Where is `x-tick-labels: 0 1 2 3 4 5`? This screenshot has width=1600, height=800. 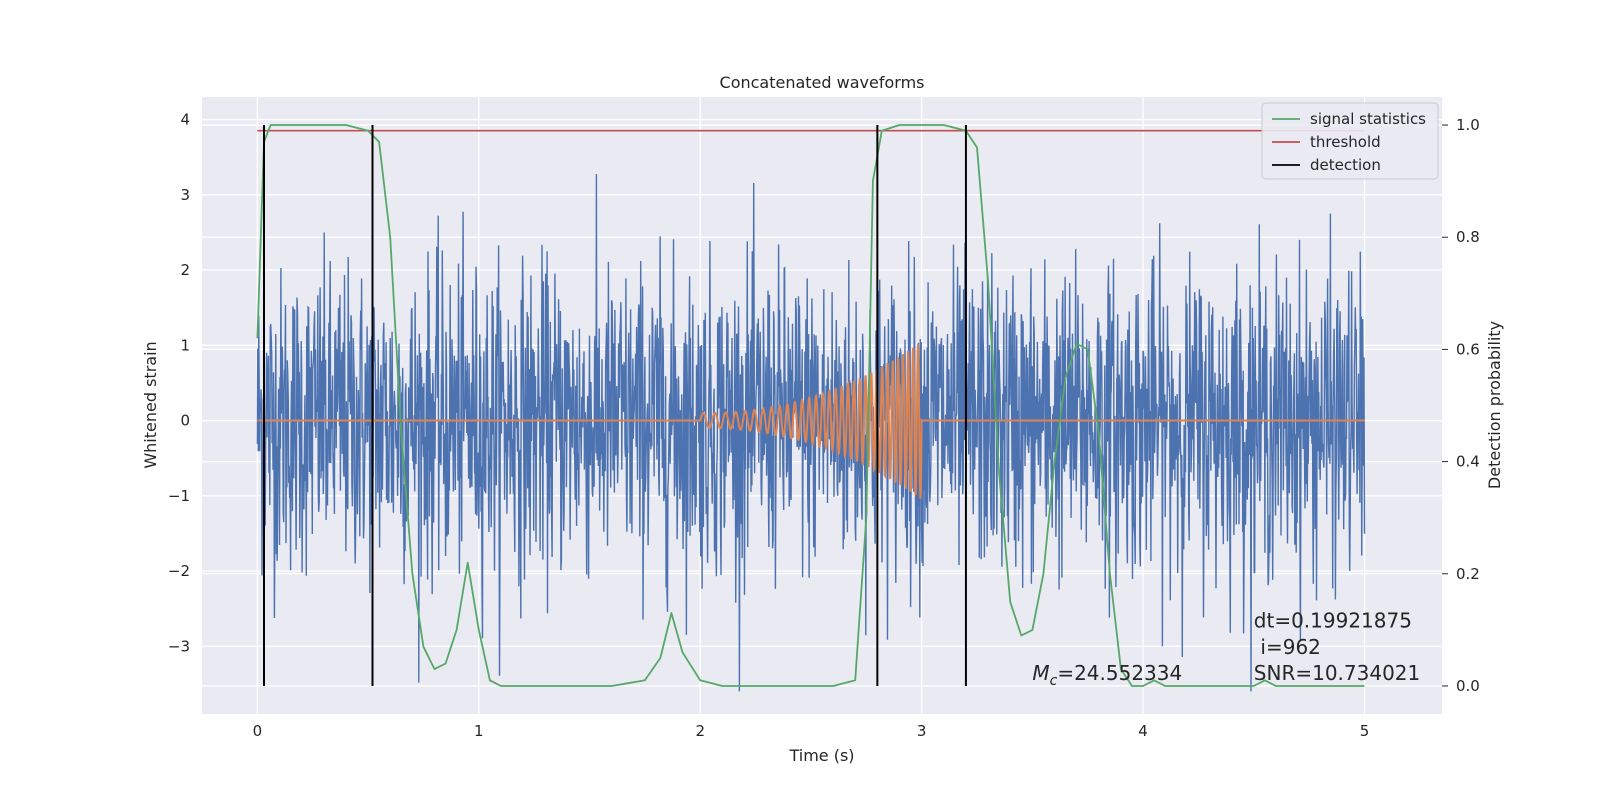
x-tick-labels: 0 1 2 3 4 5 is located at coordinates (811, 731).